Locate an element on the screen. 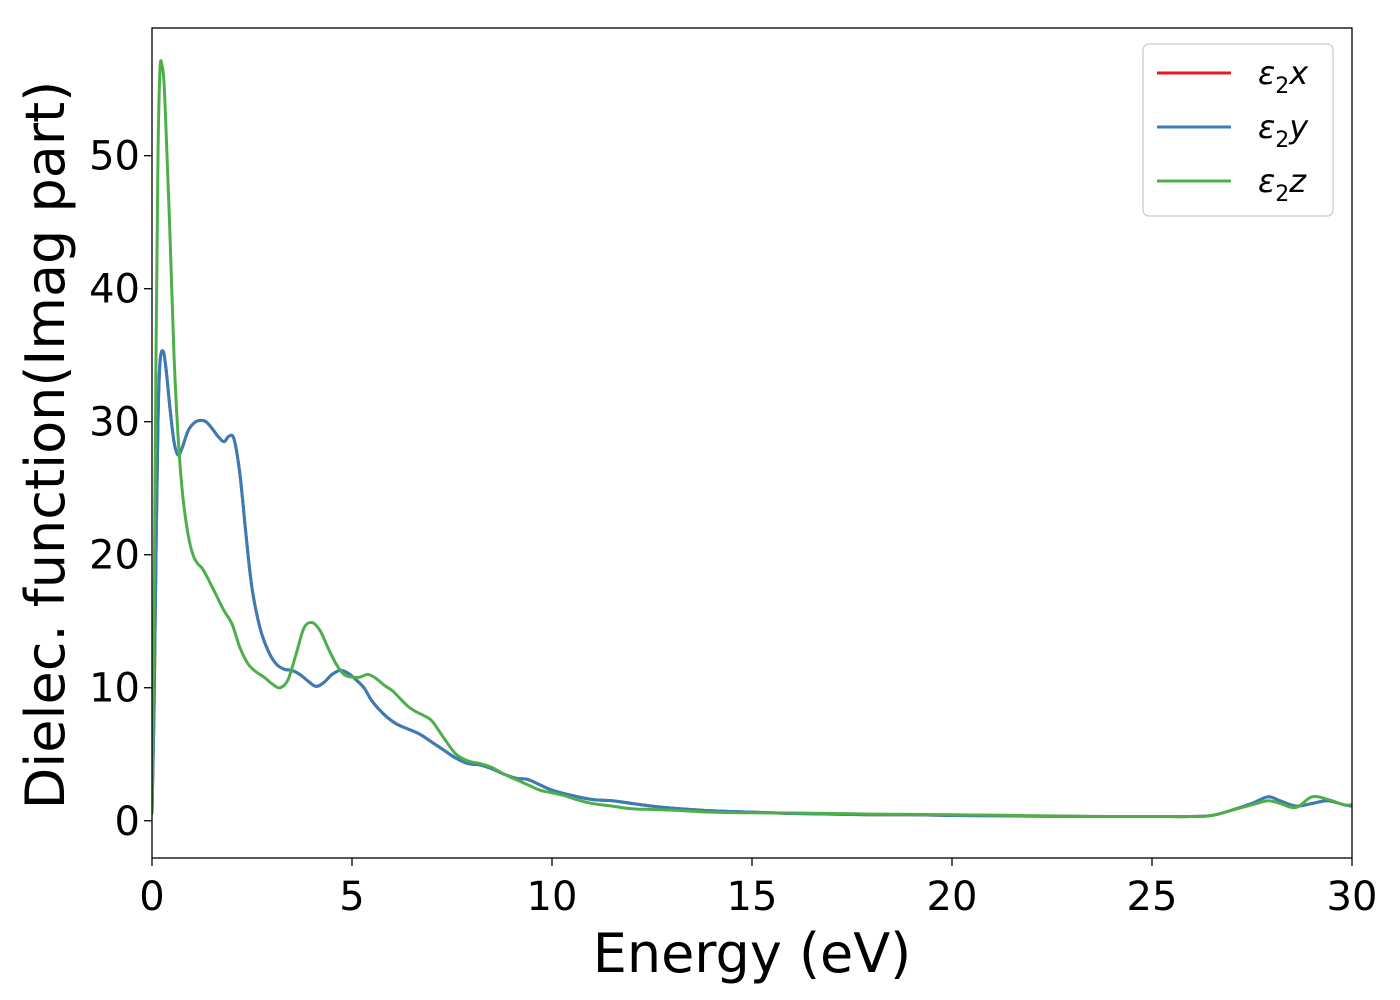 The height and width of the screenshot is (1000, 1400). x-axis-label: Energy (eV) is located at coordinates (752, 953).